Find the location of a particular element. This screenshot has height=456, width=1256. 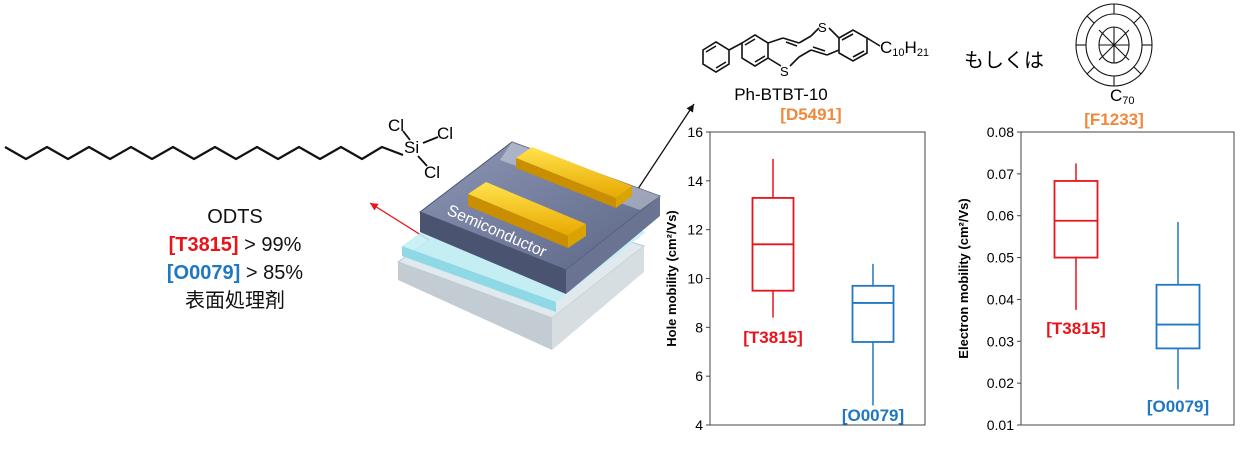

black-arrow is located at coordinates (663, 151).